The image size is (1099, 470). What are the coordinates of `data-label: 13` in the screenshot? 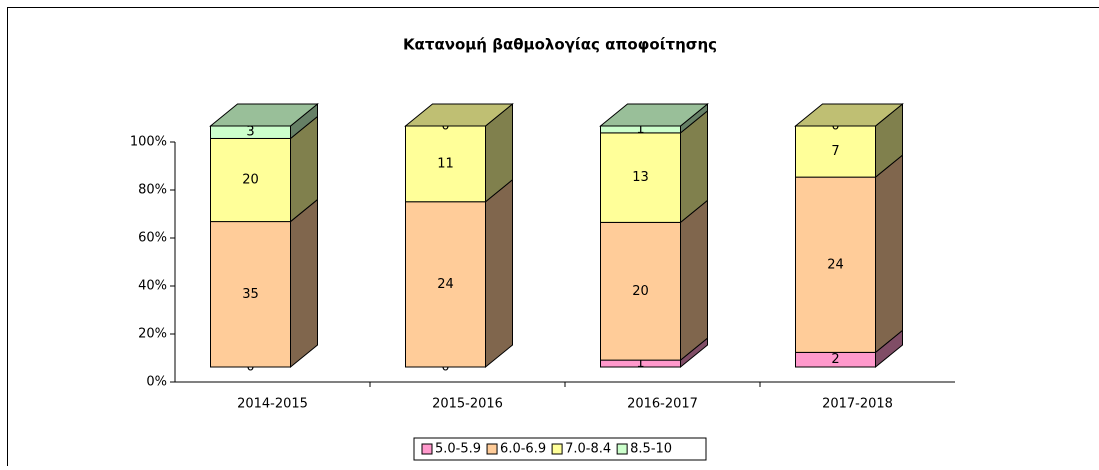 It's located at (640, 177).